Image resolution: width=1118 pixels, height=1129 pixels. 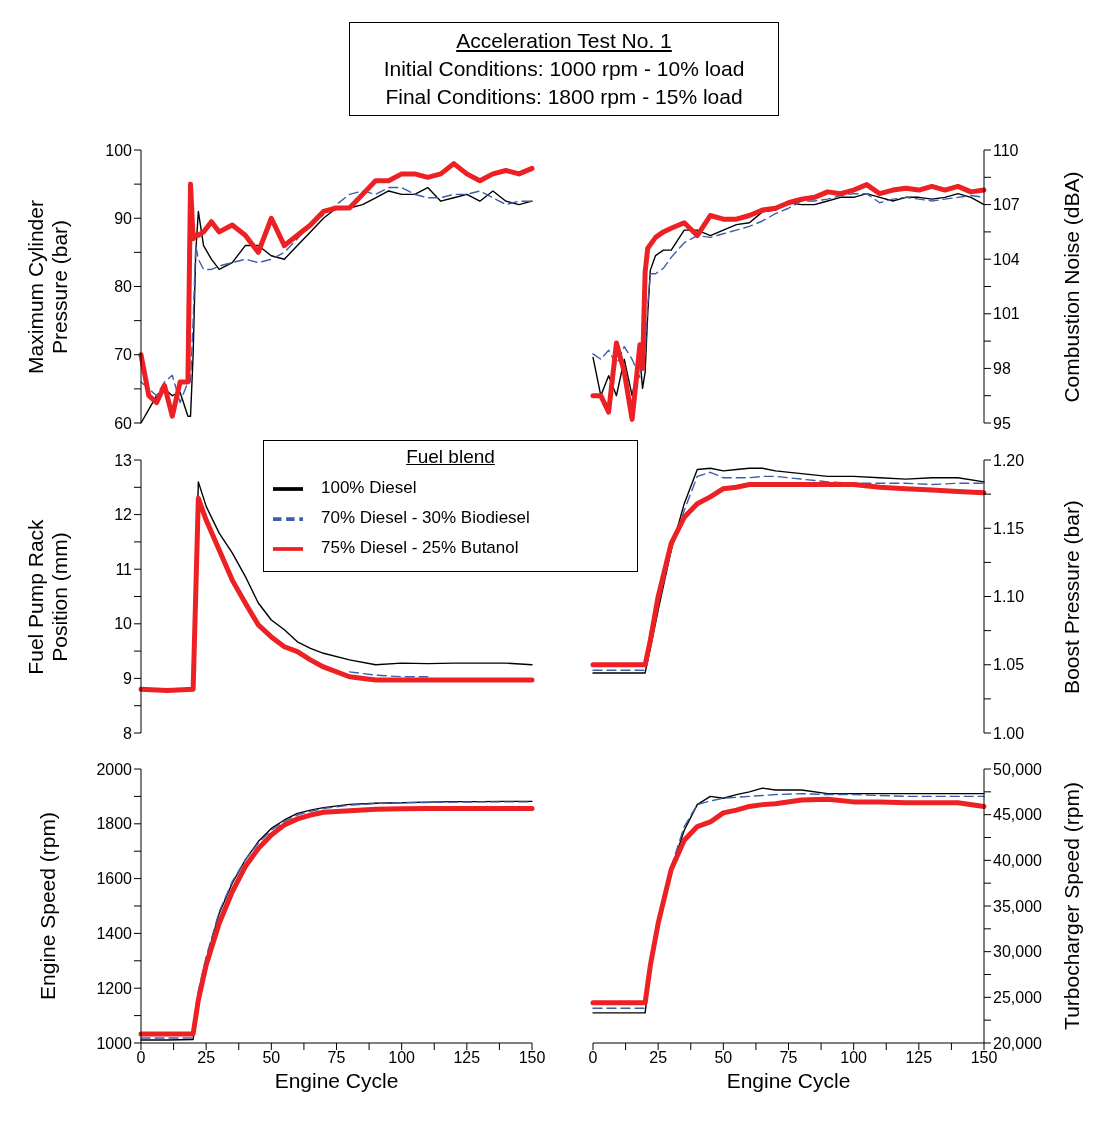 What do you see at coordinates (1006, 314) in the screenshot?
I see `y2-tick-label: 101` at bounding box center [1006, 314].